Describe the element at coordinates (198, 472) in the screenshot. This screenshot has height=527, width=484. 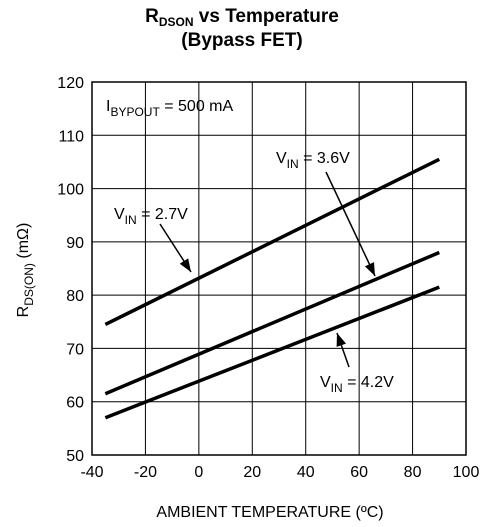
I see `x-tick-label: 0` at that location.